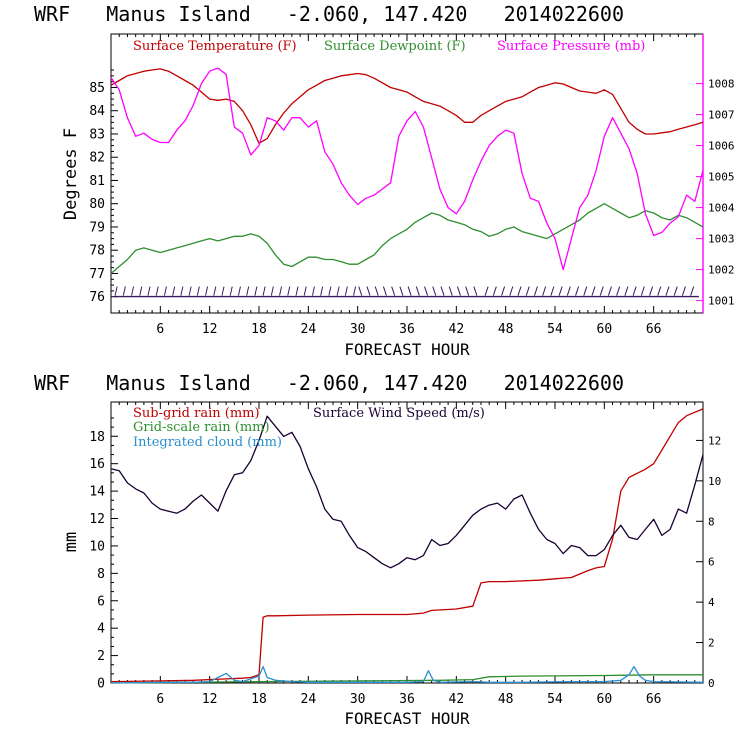 The width and height of the screenshot is (740, 740). What do you see at coordinates (97, 437) in the screenshot?
I see `y-tick-label: 18` at bounding box center [97, 437].